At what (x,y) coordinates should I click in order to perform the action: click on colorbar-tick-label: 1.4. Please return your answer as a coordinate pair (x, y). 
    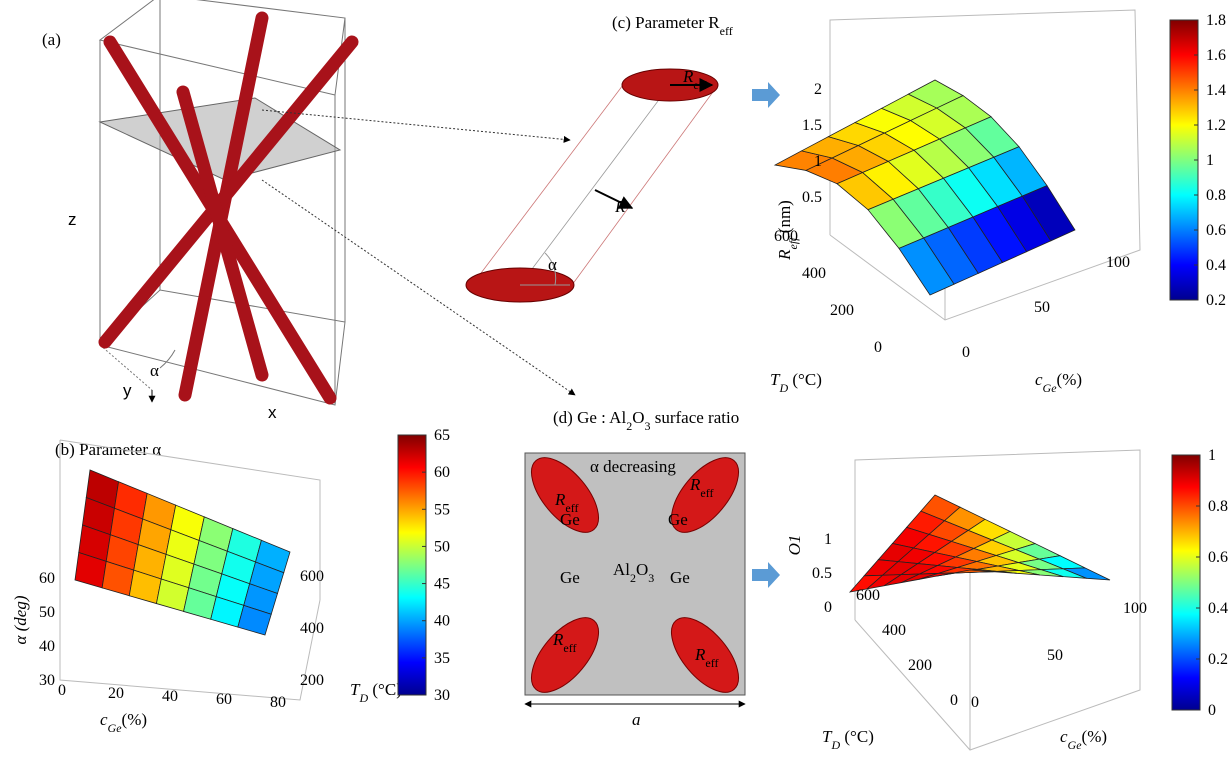
    Looking at the image, I should click on (1216, 90).